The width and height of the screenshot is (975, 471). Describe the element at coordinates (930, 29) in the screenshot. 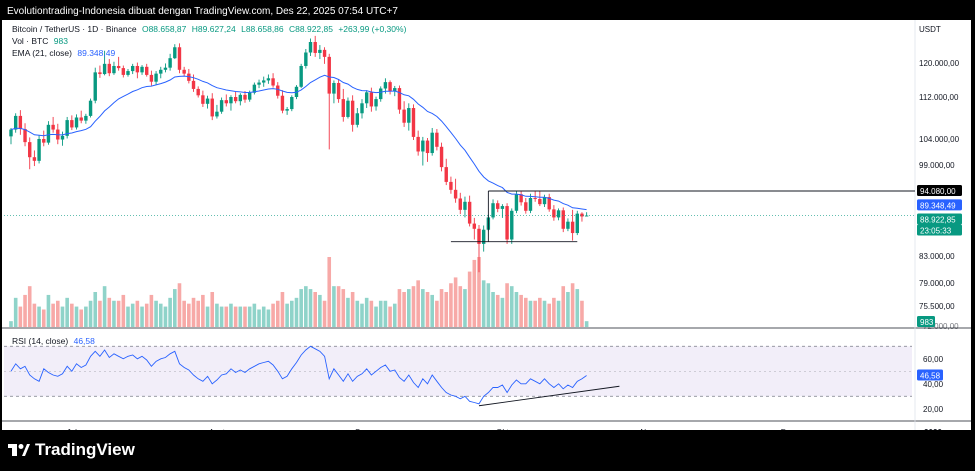

I see `price-axis-currency: USDT` at that location.